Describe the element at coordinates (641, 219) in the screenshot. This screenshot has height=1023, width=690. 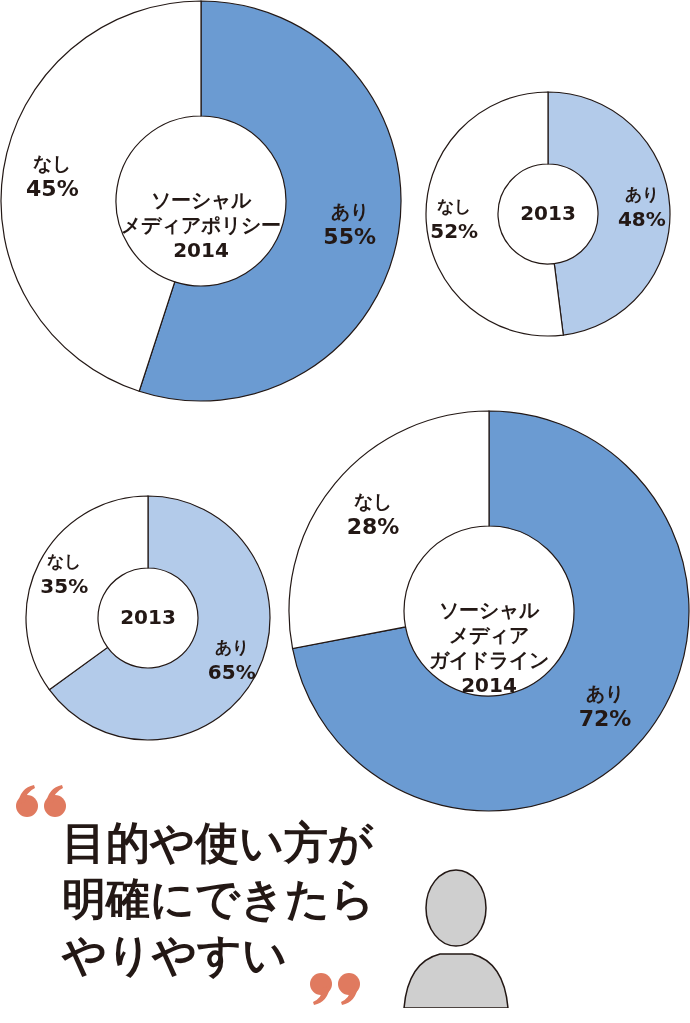
I see `data-label: 48%` at that location.